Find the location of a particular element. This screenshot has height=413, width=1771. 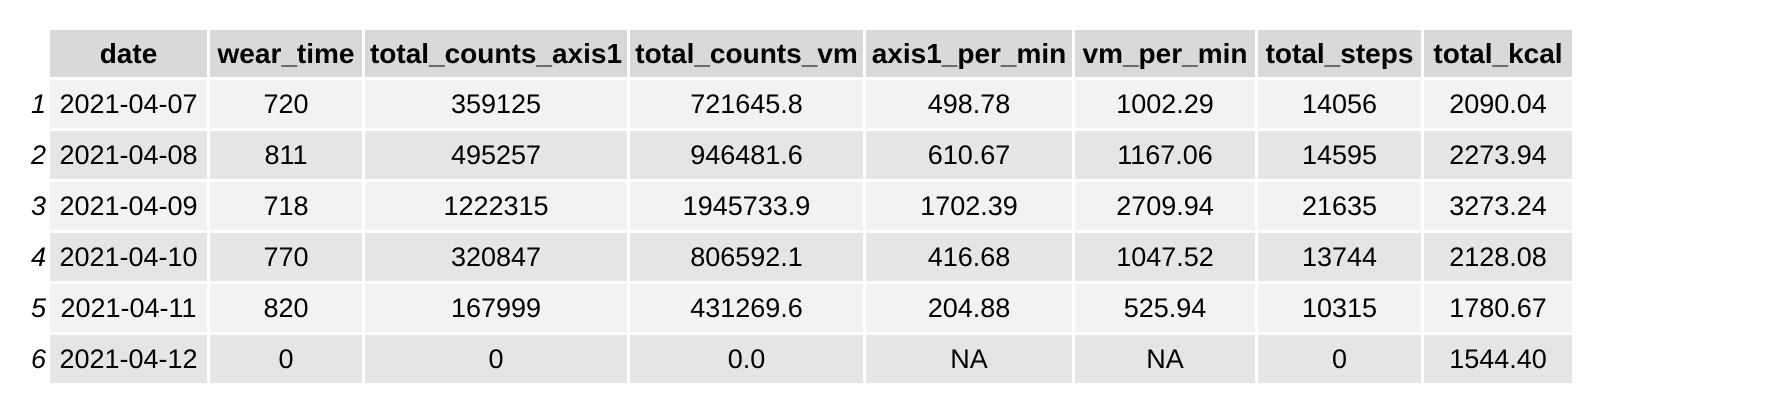

table-cell: 431269.6 is located at coordinates (748, 309).